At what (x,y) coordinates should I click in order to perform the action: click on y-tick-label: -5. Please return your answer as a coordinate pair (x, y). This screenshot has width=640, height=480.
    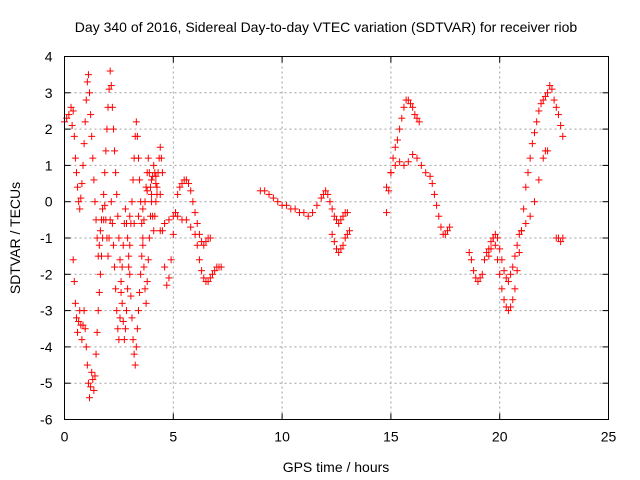
    Looking at the image, I should click on (46, 383).